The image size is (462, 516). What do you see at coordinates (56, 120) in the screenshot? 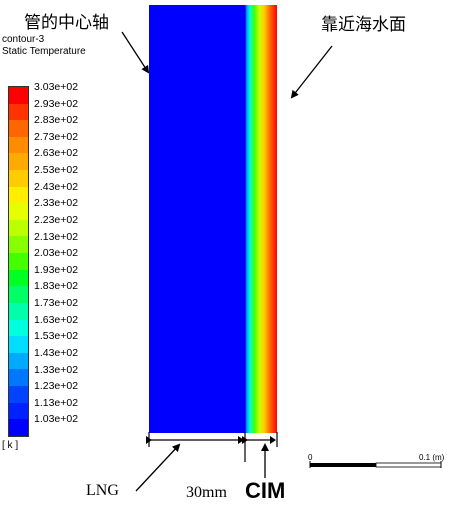
I see `legend-label: 2.83e+02` at bounding box center [56, 120].